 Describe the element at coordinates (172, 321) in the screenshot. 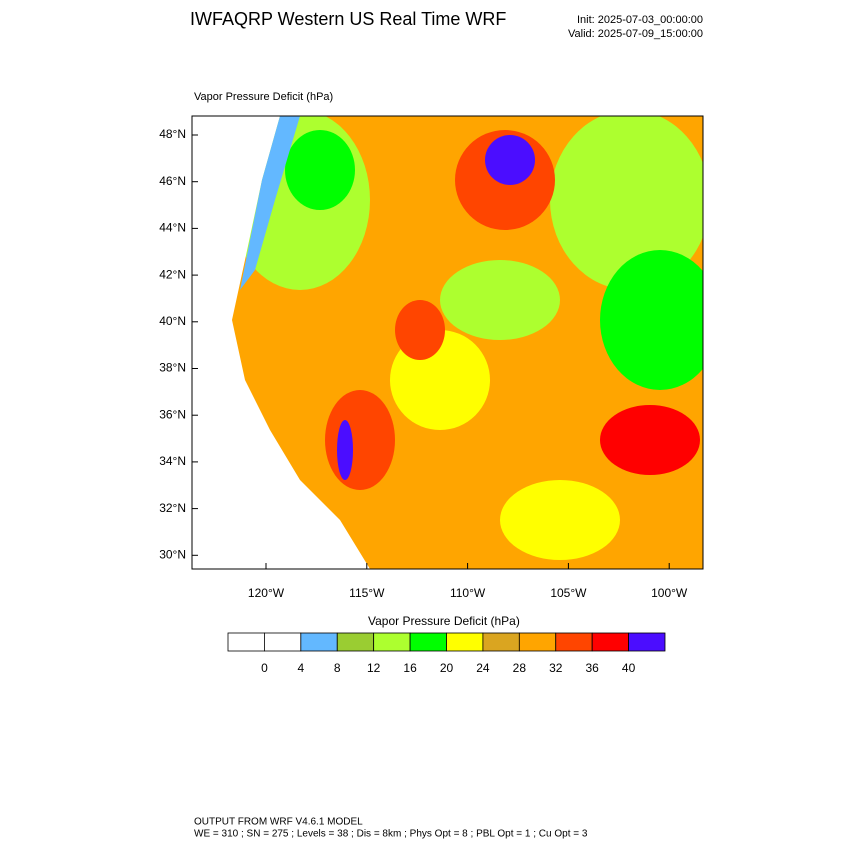

I see `lat-label: 40°N` at that location.